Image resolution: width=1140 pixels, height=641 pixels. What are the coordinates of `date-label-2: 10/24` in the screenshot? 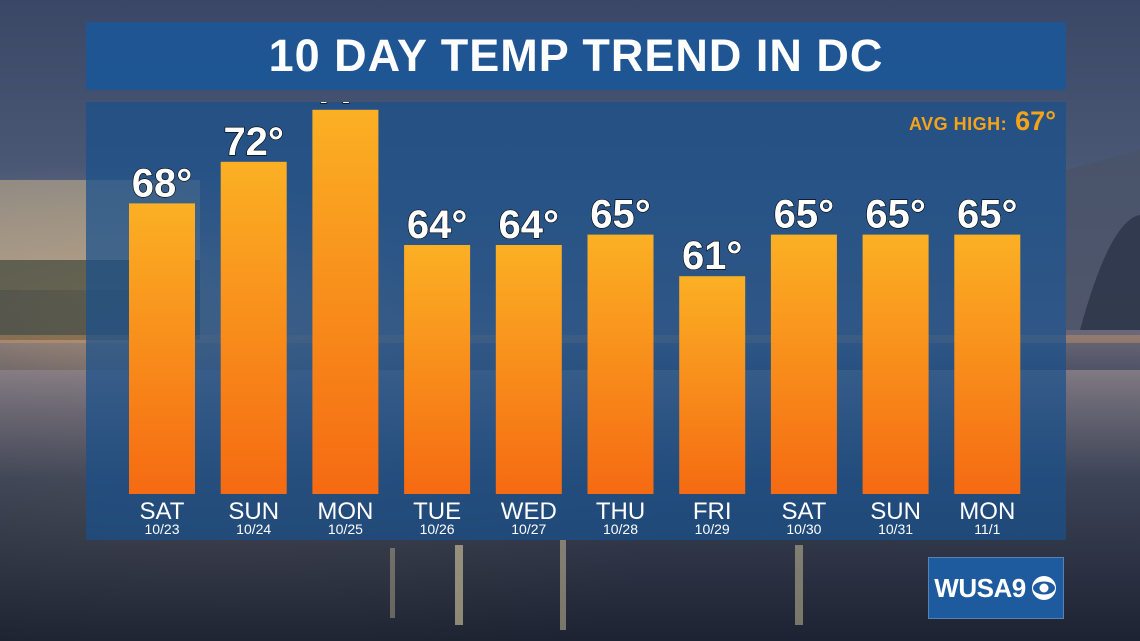 It's located at (253, 529).